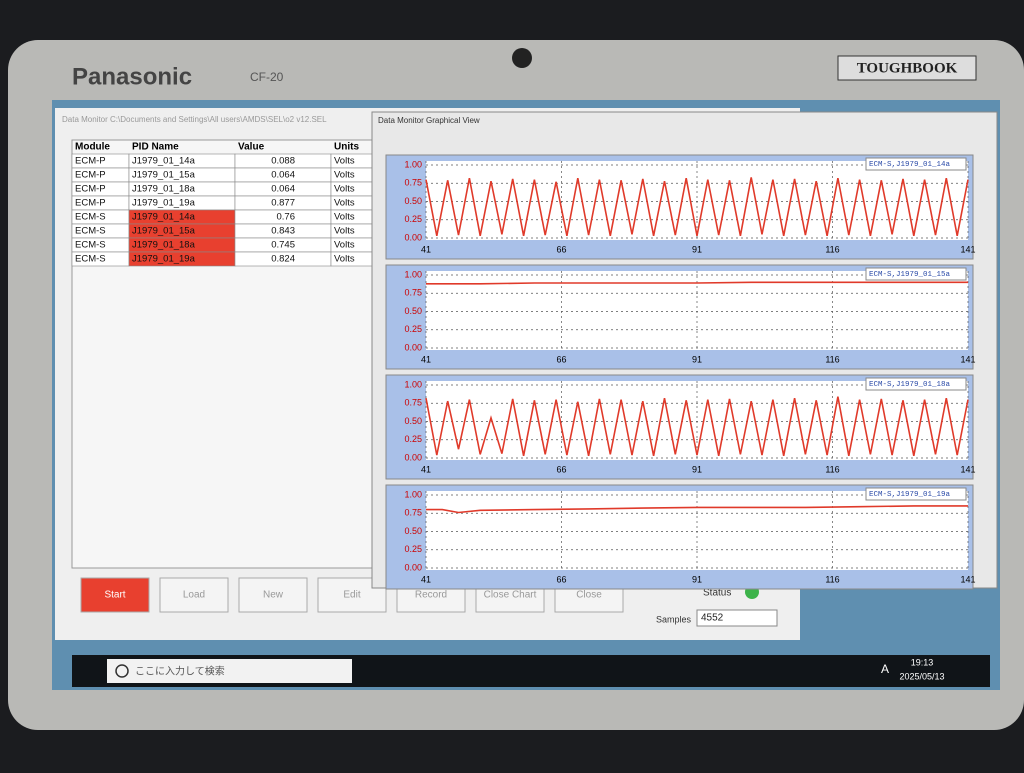 This screenshot has width=1024, height=773. Describe the element at coordinates (283, 245) in the screenshot. I see `table-cell-text: 0.745` at that location.